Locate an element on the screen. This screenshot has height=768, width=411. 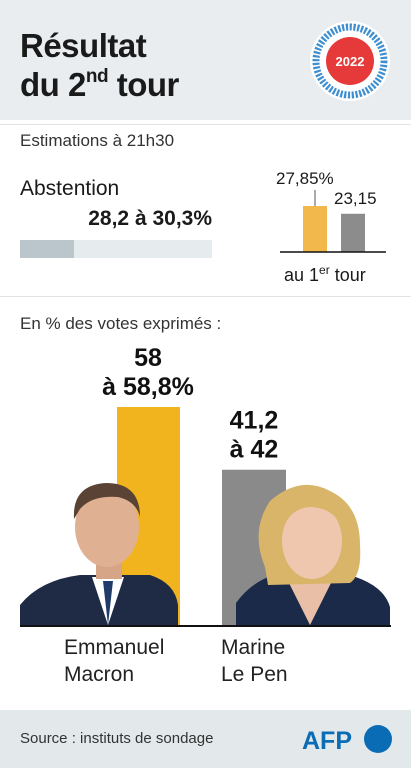
afp-logo-text: AFP is located at coordinates (327, 741).